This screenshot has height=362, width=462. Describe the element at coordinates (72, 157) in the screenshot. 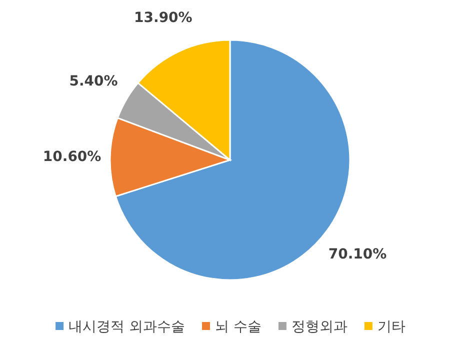

I see `data-label: 10.60%` at that location.